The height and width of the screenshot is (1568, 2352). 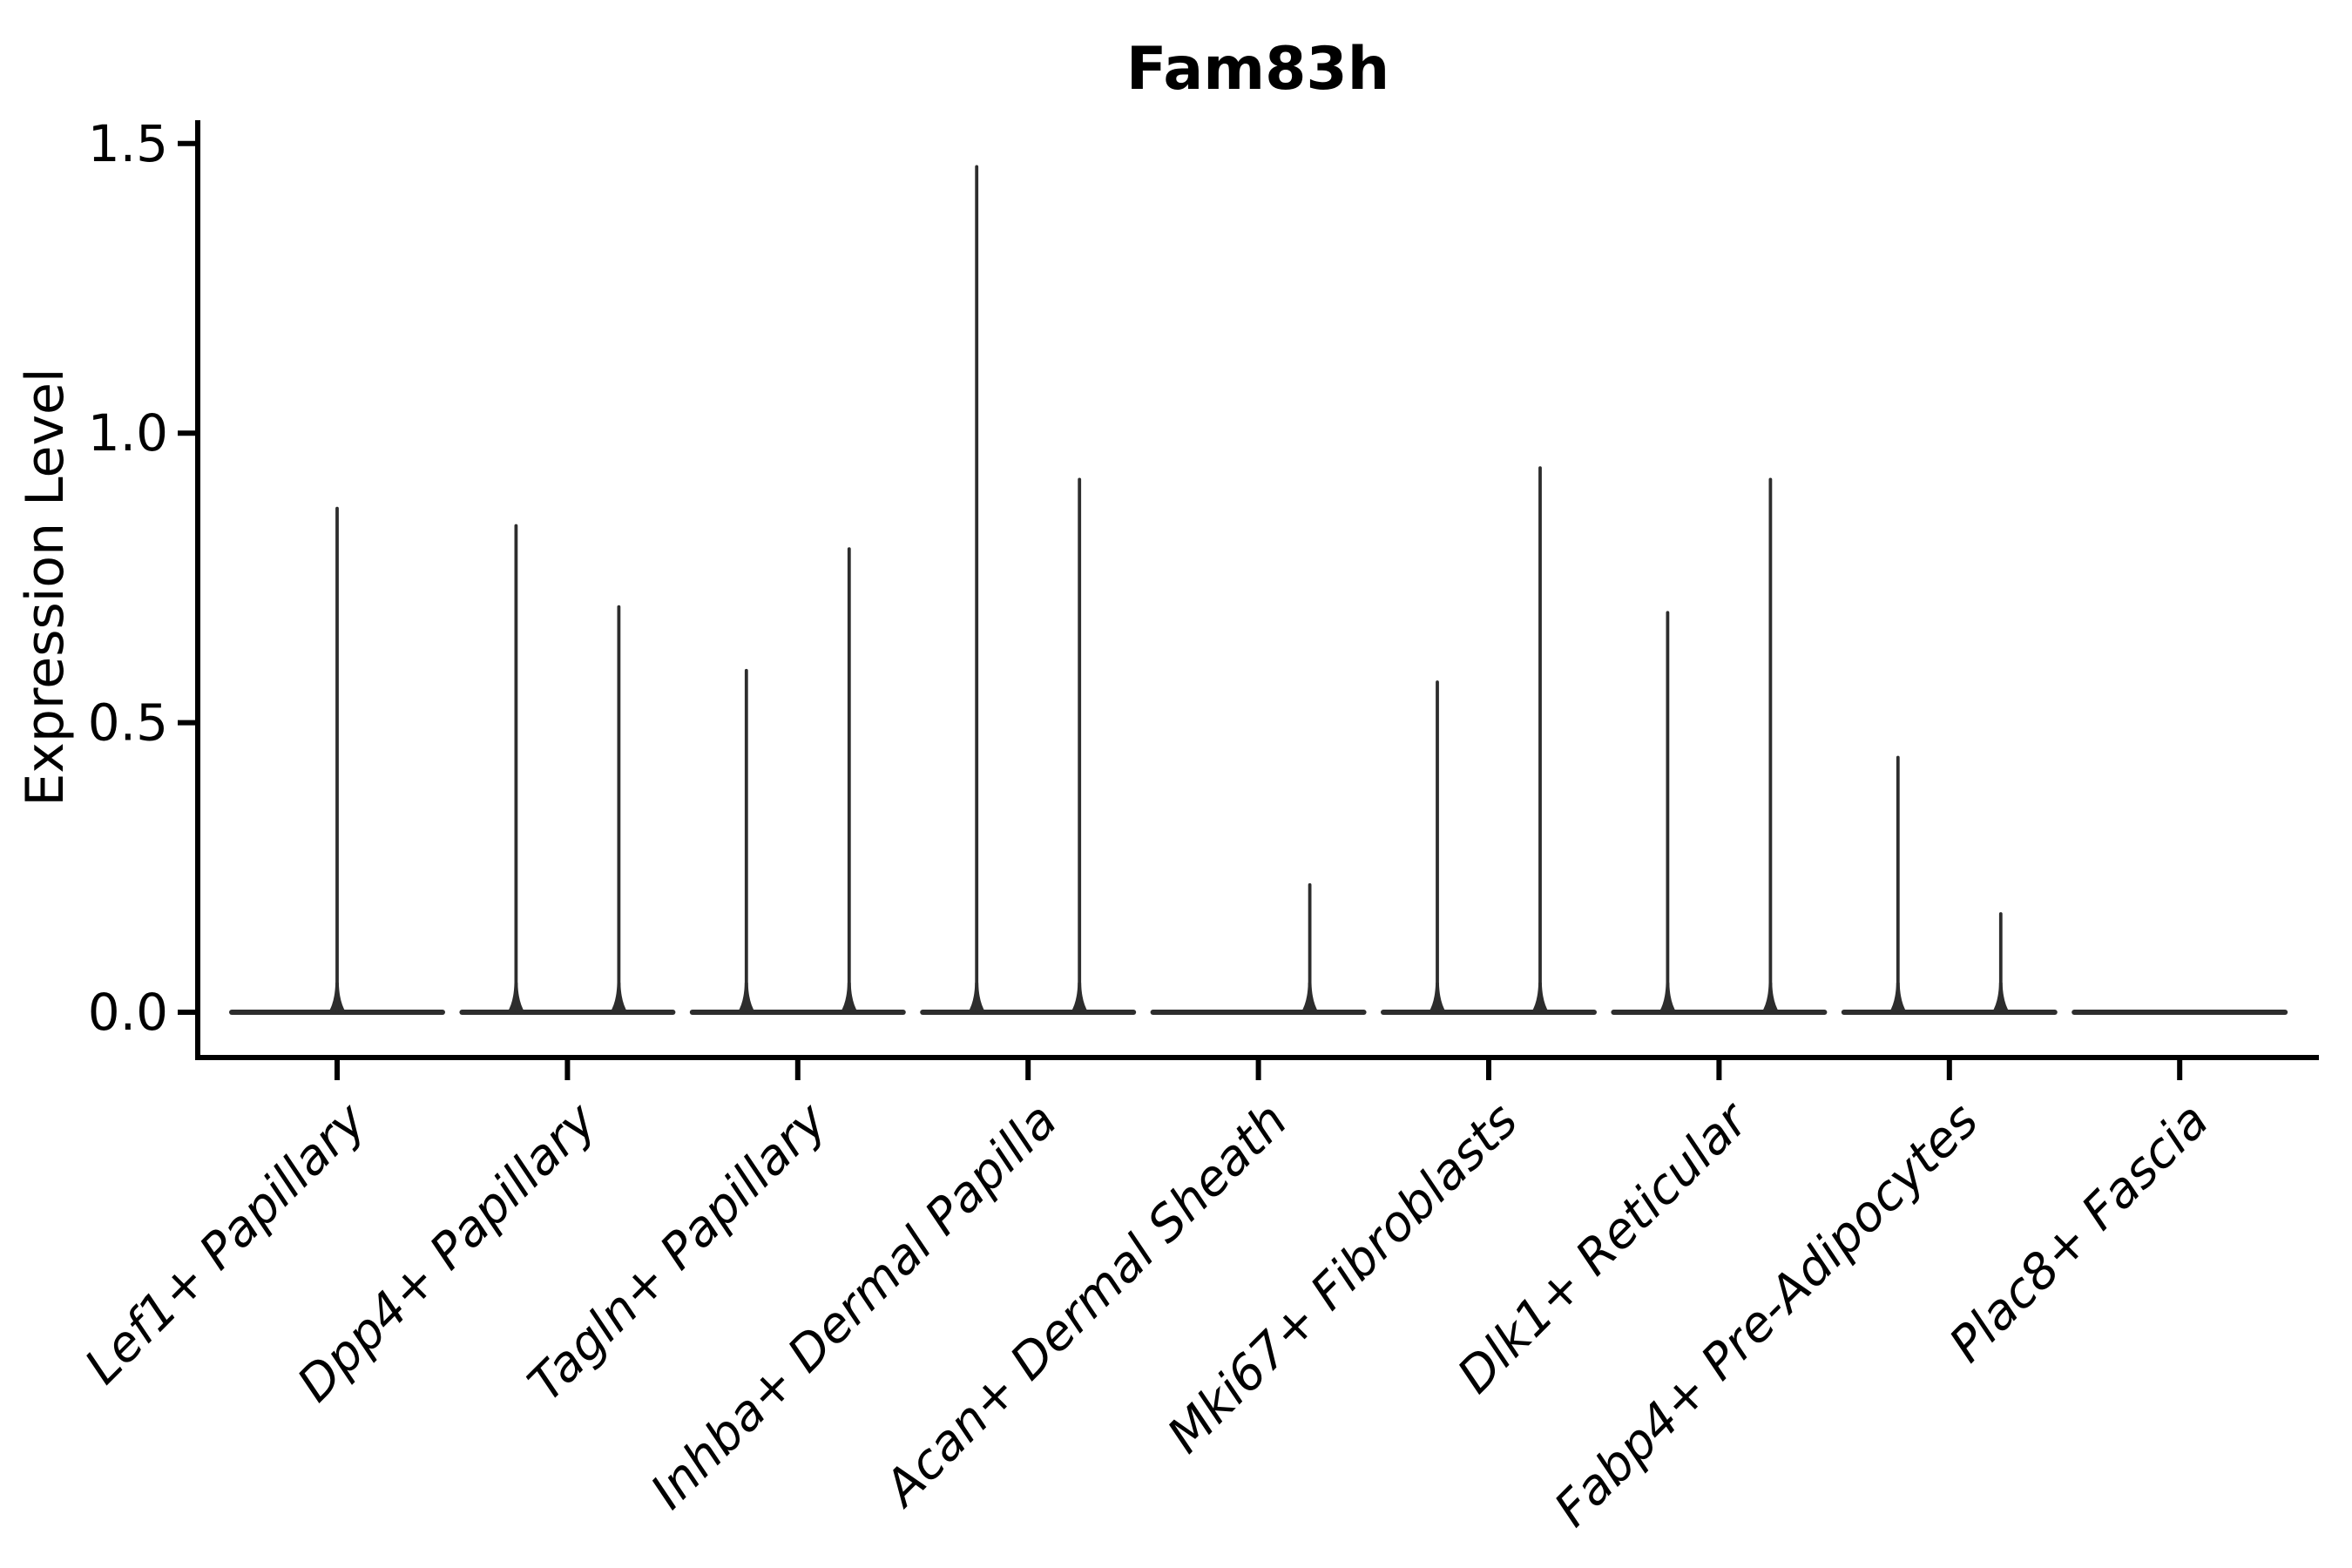 I want to click on y-tick-label: 0.0, so click(x=128, y=1013).